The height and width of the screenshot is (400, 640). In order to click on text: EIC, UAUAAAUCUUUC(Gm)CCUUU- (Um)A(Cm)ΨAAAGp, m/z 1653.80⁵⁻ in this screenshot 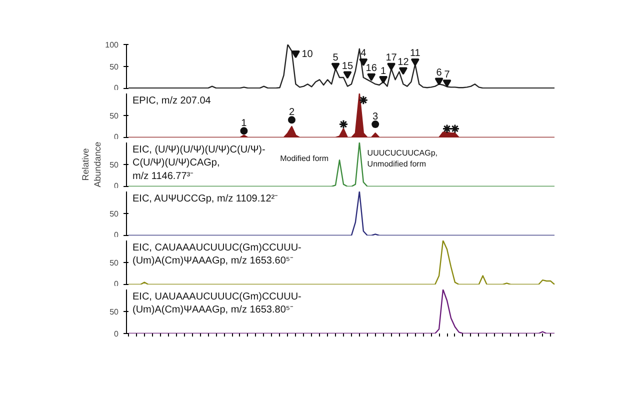, I will do `click(217, 304)`.